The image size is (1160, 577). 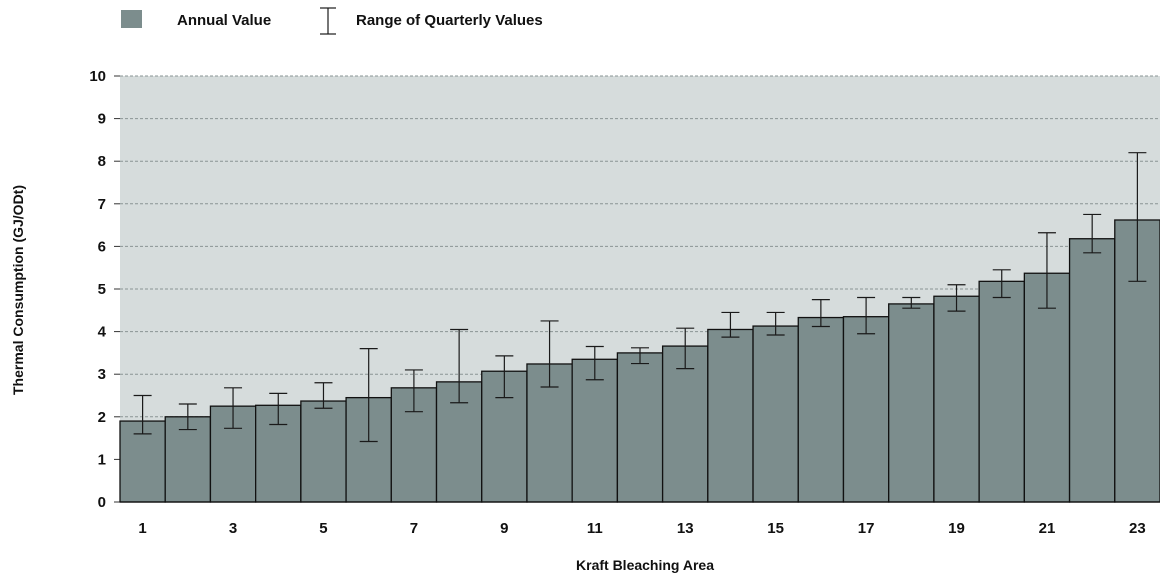 What do you see at coordinates (233, 528) in the screenshot?
I see `x-tick-label: 3` at bounding box center [233, 528].